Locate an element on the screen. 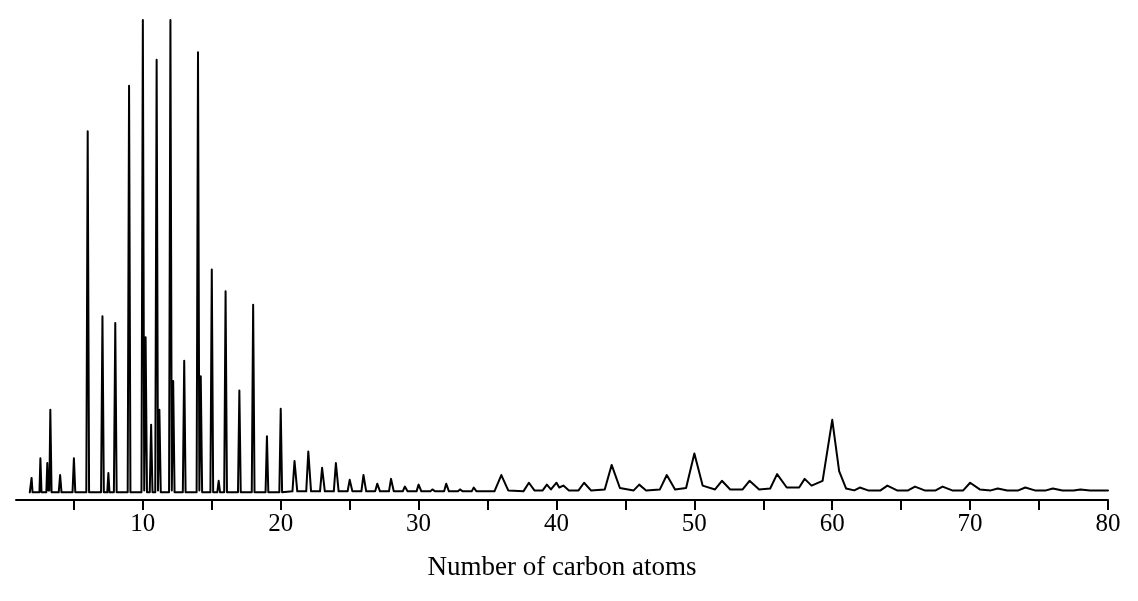  x-tick-label: 70 is located at coordinates (970, 522).